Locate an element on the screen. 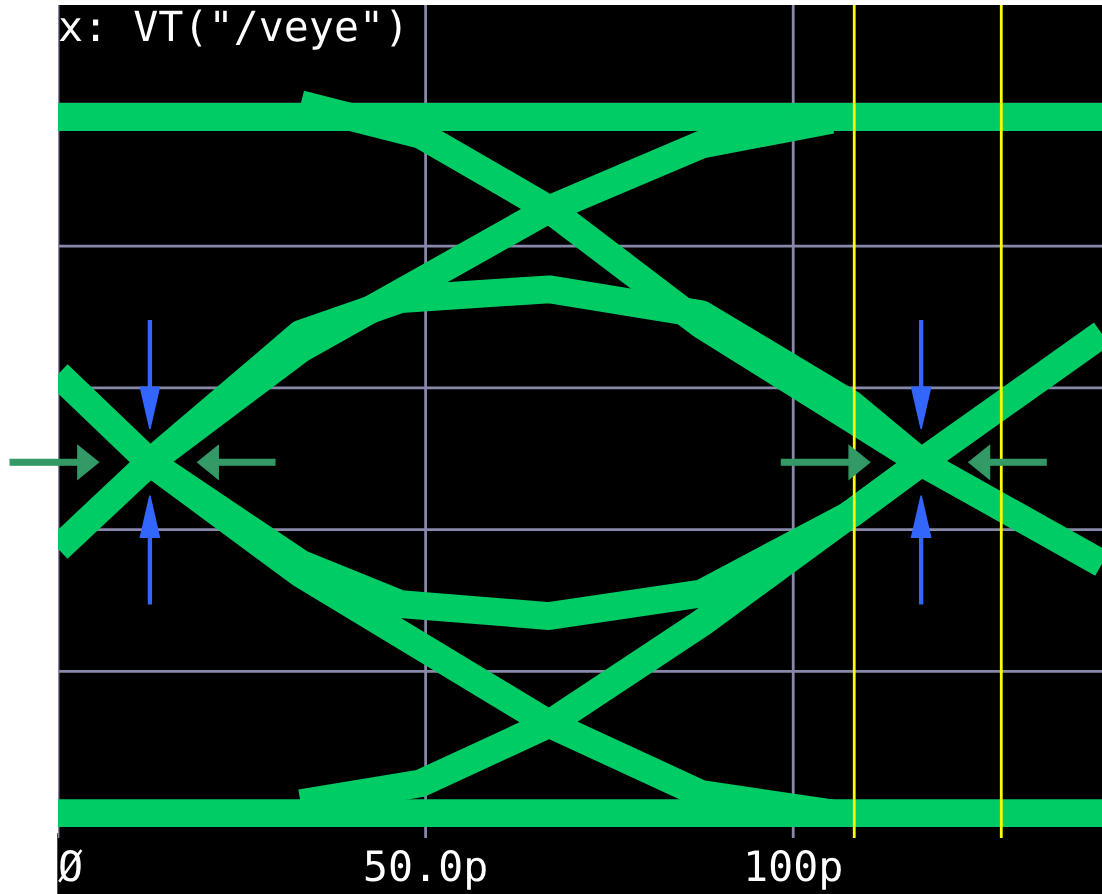 The image size is (1102, 894). x-tick-label: 100p is located at coordinates (794, 870).